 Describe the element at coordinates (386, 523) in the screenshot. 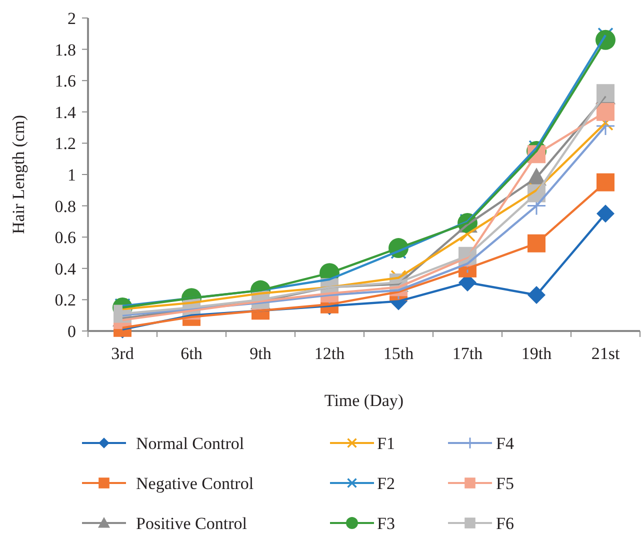

I see `legend-label: F3` at that location.